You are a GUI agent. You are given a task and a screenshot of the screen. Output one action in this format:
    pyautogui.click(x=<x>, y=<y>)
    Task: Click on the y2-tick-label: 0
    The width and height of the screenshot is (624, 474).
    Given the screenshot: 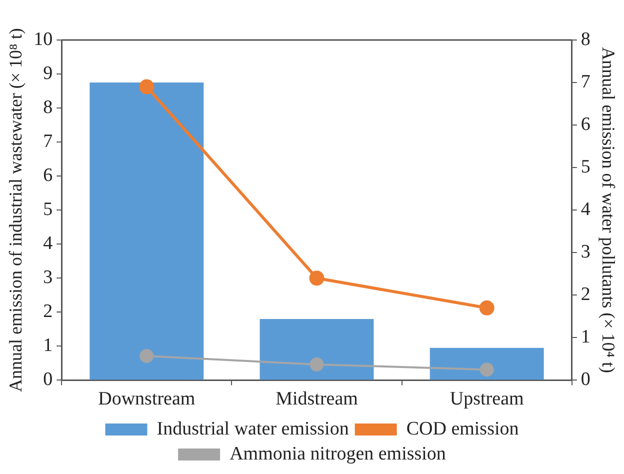 What is the action you would take?
    pyautogui.click(x=585, y=379)
    